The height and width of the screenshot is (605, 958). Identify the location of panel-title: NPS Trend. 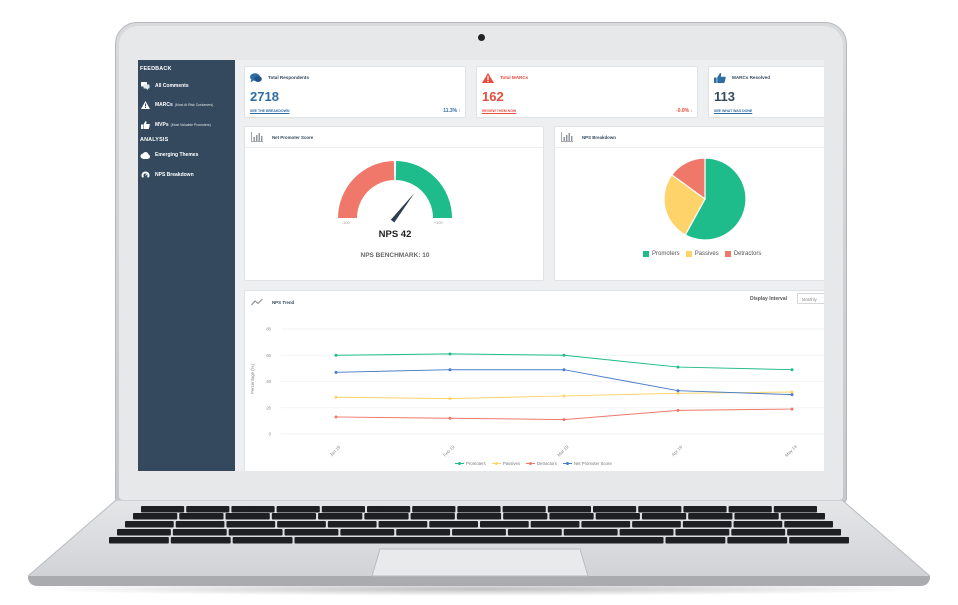
(283, 302).